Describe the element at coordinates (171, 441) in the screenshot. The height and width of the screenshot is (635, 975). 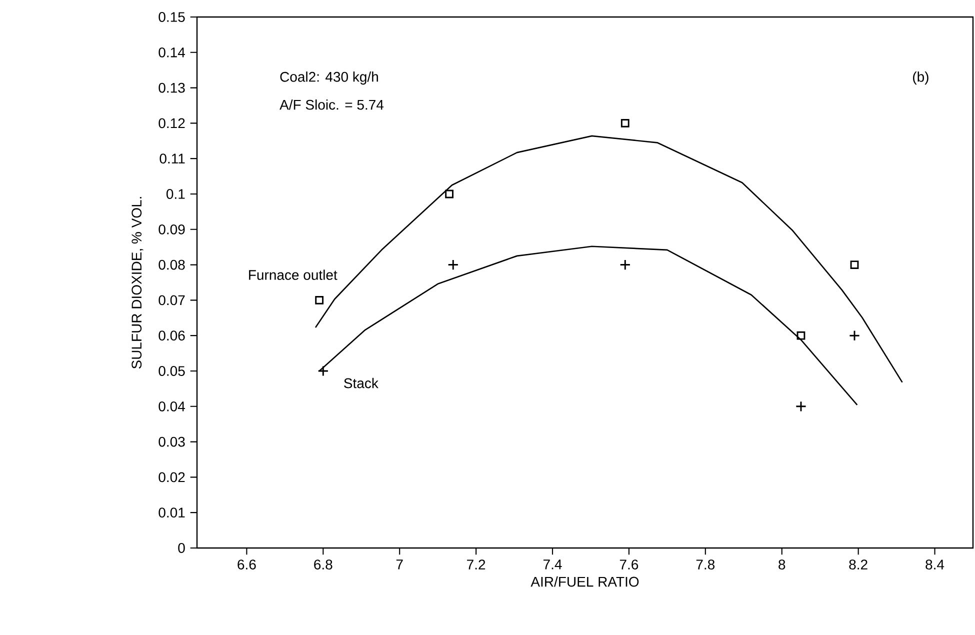
I see `y-tick-label: 0.03` at that location.